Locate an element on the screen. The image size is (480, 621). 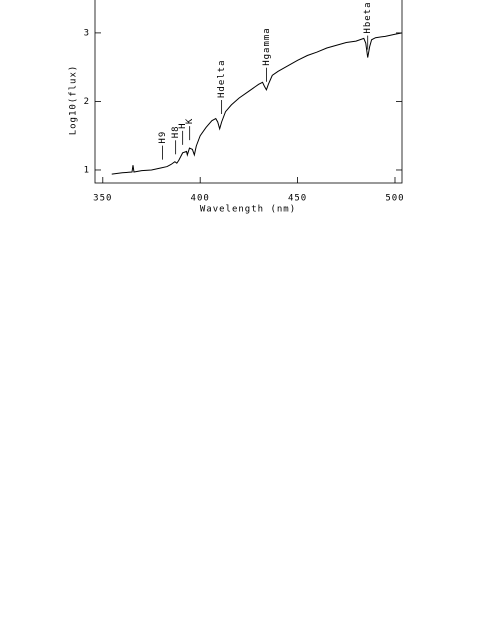
y-tick-label: 2 is located at coordinates (87, 102).